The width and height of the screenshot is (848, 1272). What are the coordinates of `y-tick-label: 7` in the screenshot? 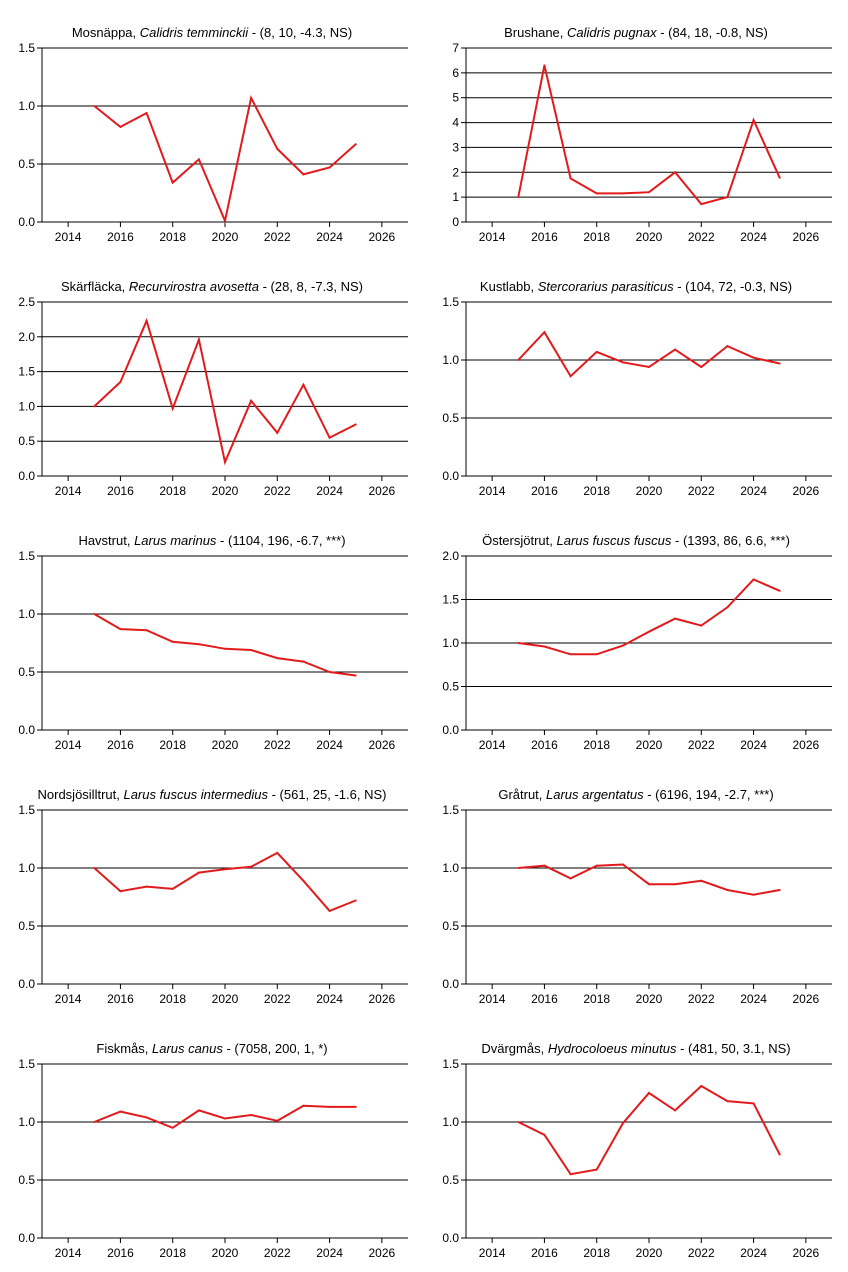 It's located at (455, 48).